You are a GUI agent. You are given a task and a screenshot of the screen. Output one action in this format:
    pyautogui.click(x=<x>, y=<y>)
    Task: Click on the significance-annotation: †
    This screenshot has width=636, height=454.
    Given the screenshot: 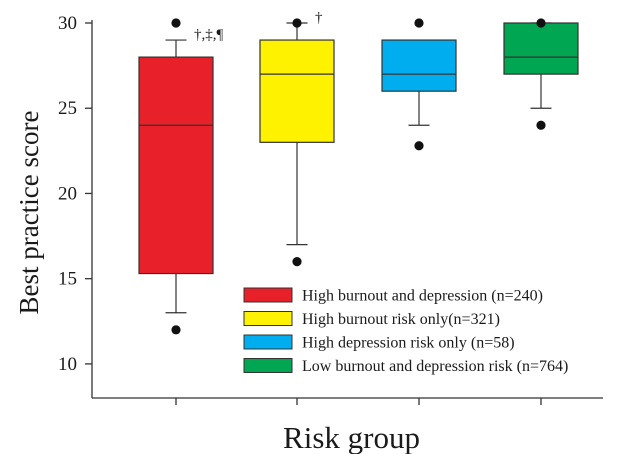 What is the action you would take?
    pyautogui.click(x=319, y=18)
    